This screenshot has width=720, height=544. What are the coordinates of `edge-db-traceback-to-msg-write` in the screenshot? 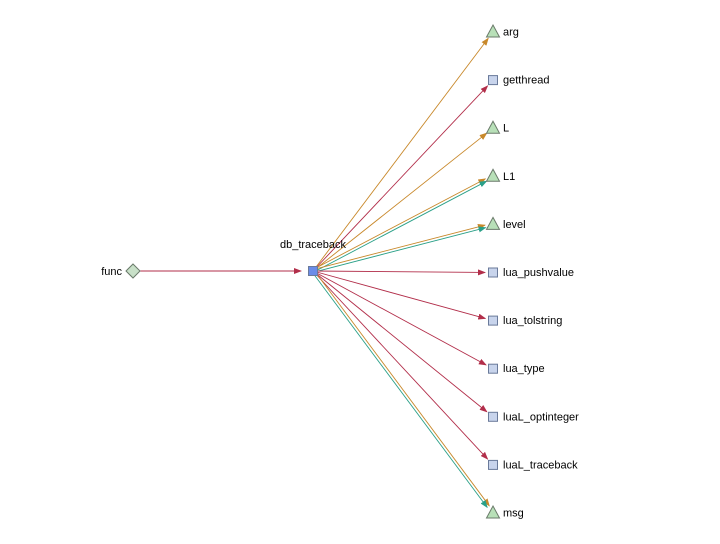 It's located at (399, 390).